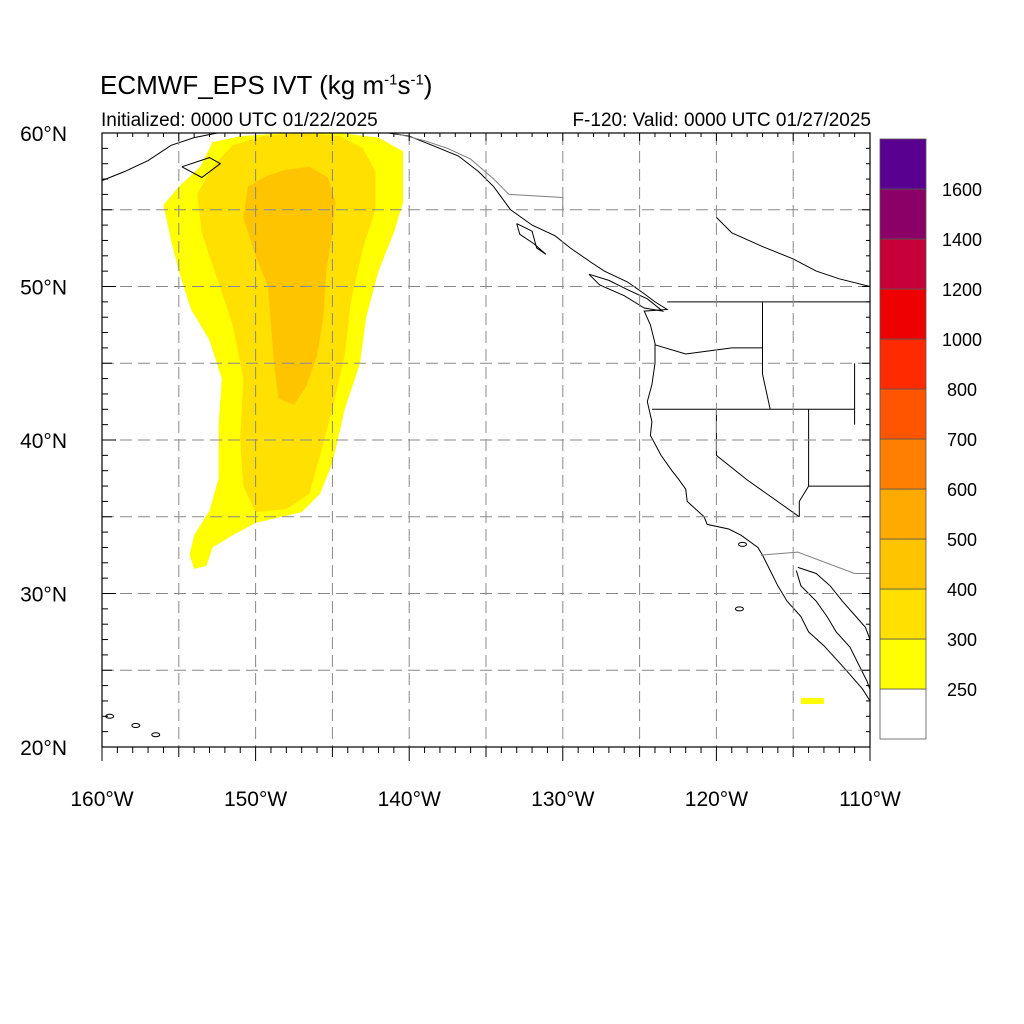  What do you see at coordinates (962, 540) in the screenshot?
I see `colorbar-label: 500` at bounding box center [962, 540].